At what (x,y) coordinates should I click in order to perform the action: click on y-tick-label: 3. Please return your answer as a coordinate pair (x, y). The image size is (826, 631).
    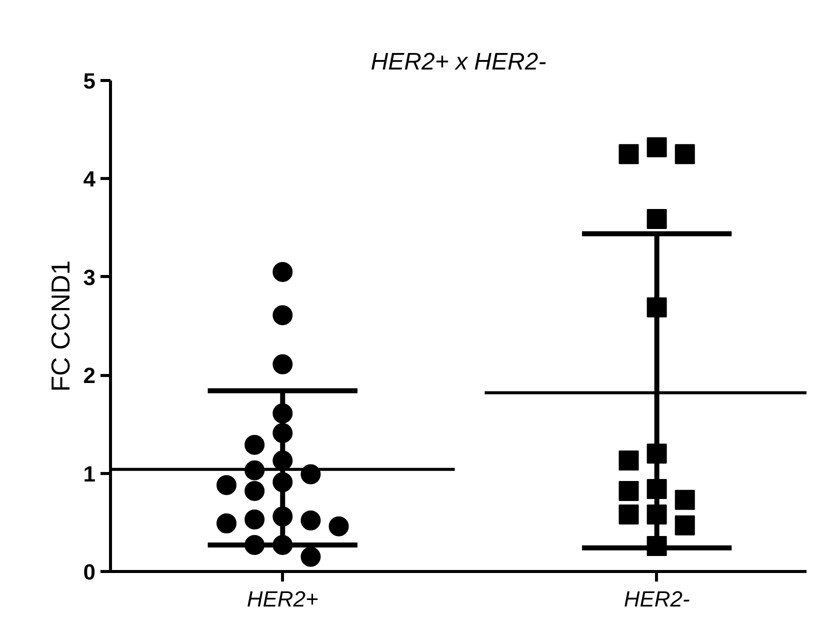
    Looking at the image, I should click on (89, 277).